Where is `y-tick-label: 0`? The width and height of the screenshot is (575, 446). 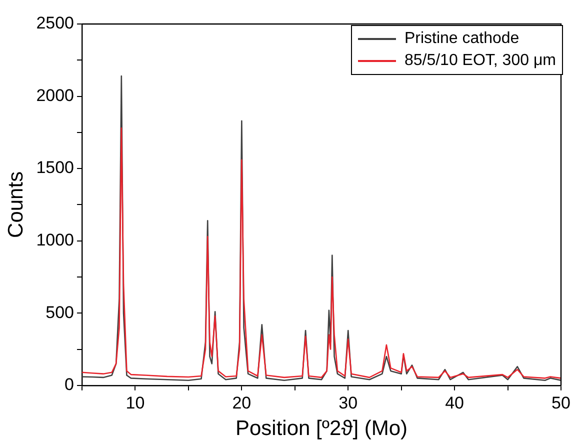 y-tick-label: 0 is located at coordinates (69, 384).